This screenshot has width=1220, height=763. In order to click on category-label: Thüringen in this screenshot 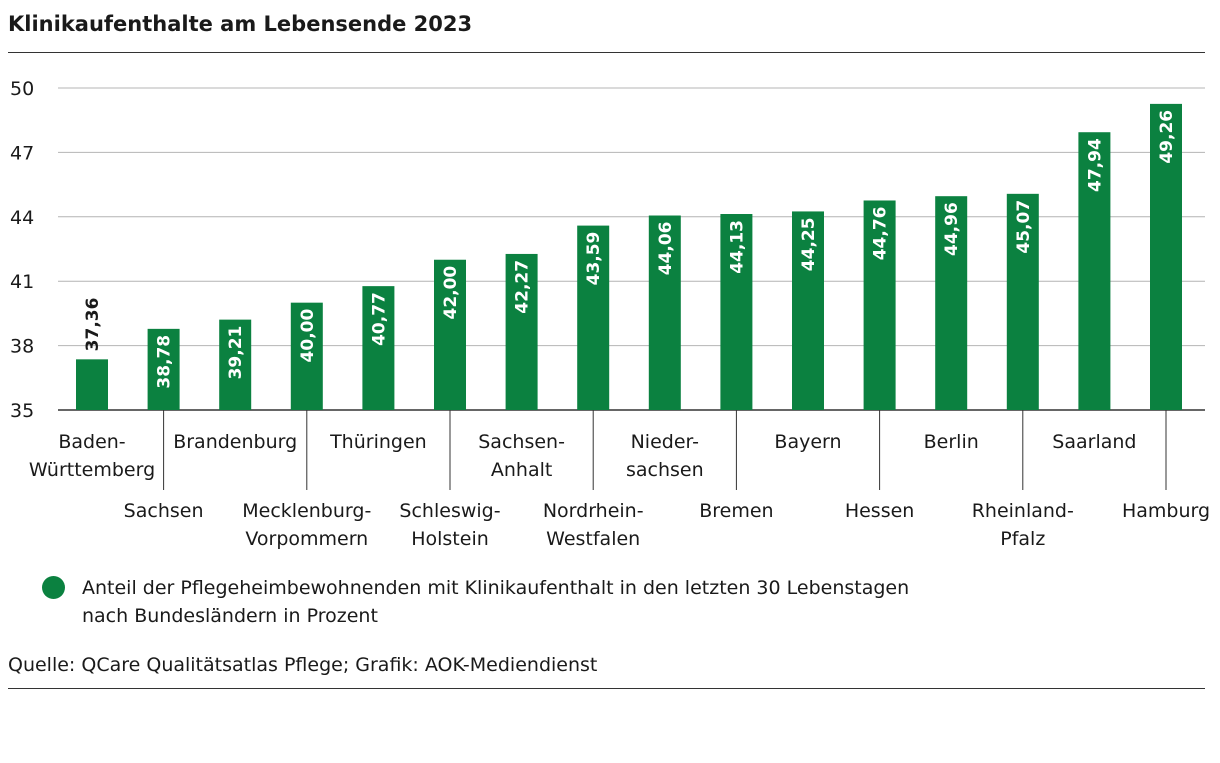, I will do `click(378, 442)`.